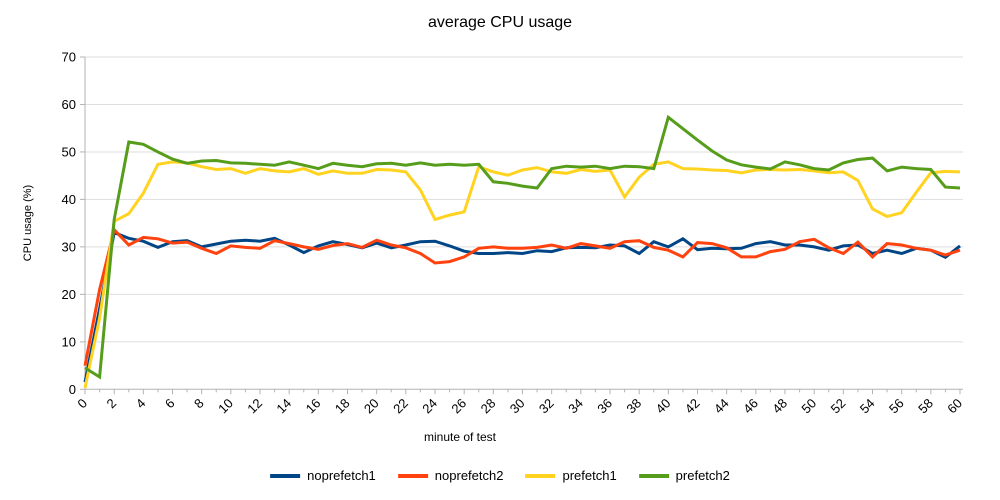 The height and width of the screenshot is (500, 1000). Describe the element at coordinates (604, 406) in the screenshot. I see `x-tick-label: 36` at that location.